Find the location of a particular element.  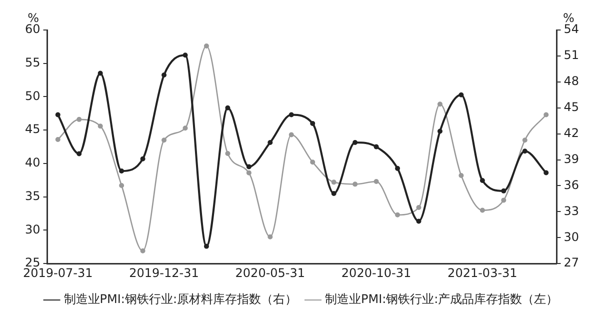

y-tick-label: 55 is located at coordinates (32, 62).